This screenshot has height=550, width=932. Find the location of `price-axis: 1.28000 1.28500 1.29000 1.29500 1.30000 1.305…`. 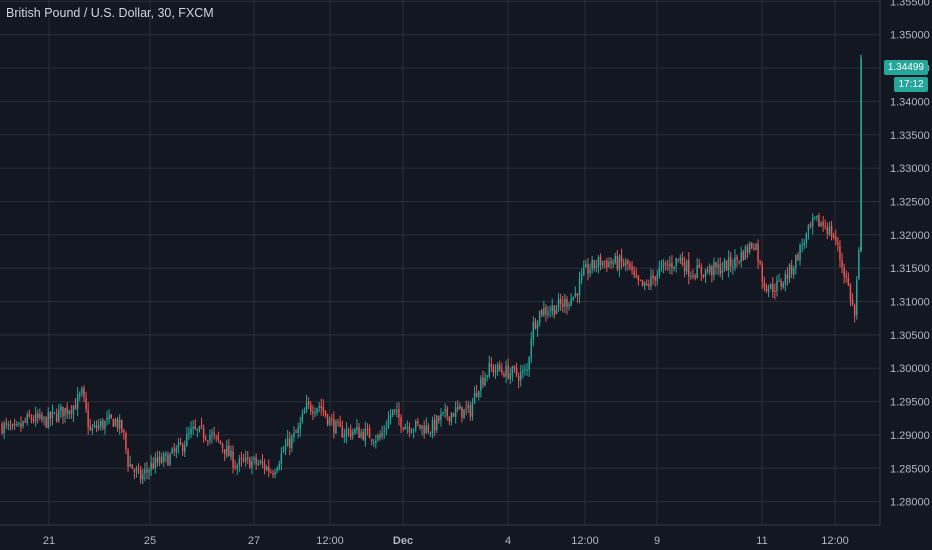

price-axis: 1.28000 1.28500 1.29000 1.29500 1.30000 1.305… is located at coordinates (910, 254).